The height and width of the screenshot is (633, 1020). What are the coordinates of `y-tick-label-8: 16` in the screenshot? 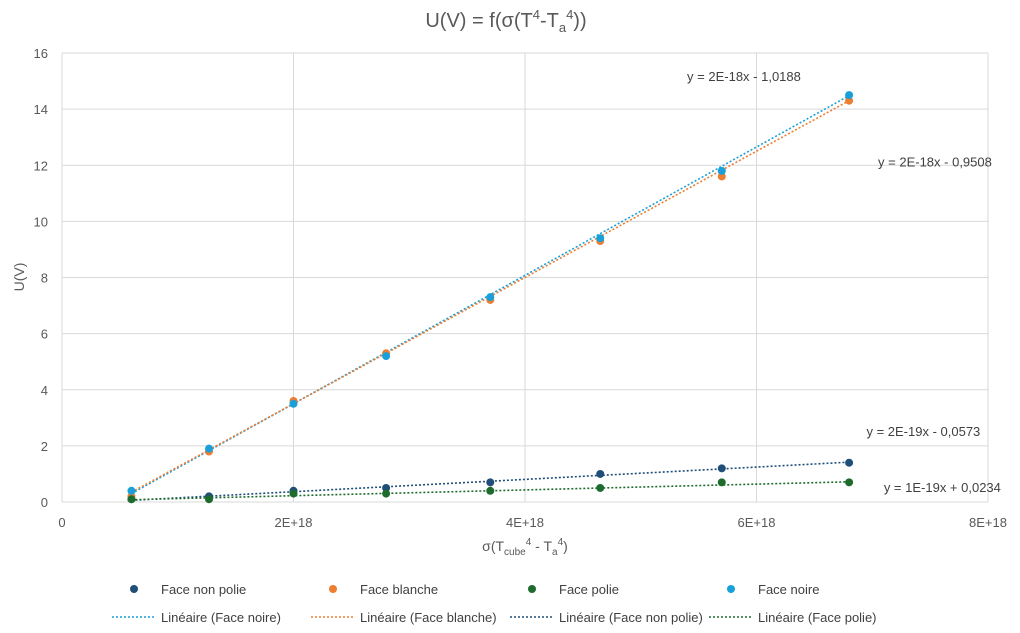 It's located at (41, 53).